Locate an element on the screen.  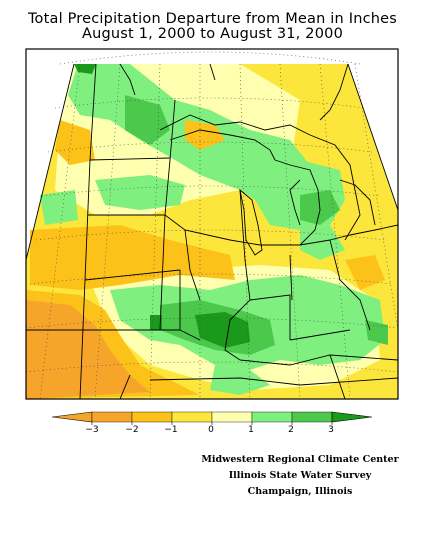
dry-zone-east is located at coordinates (365, 272).